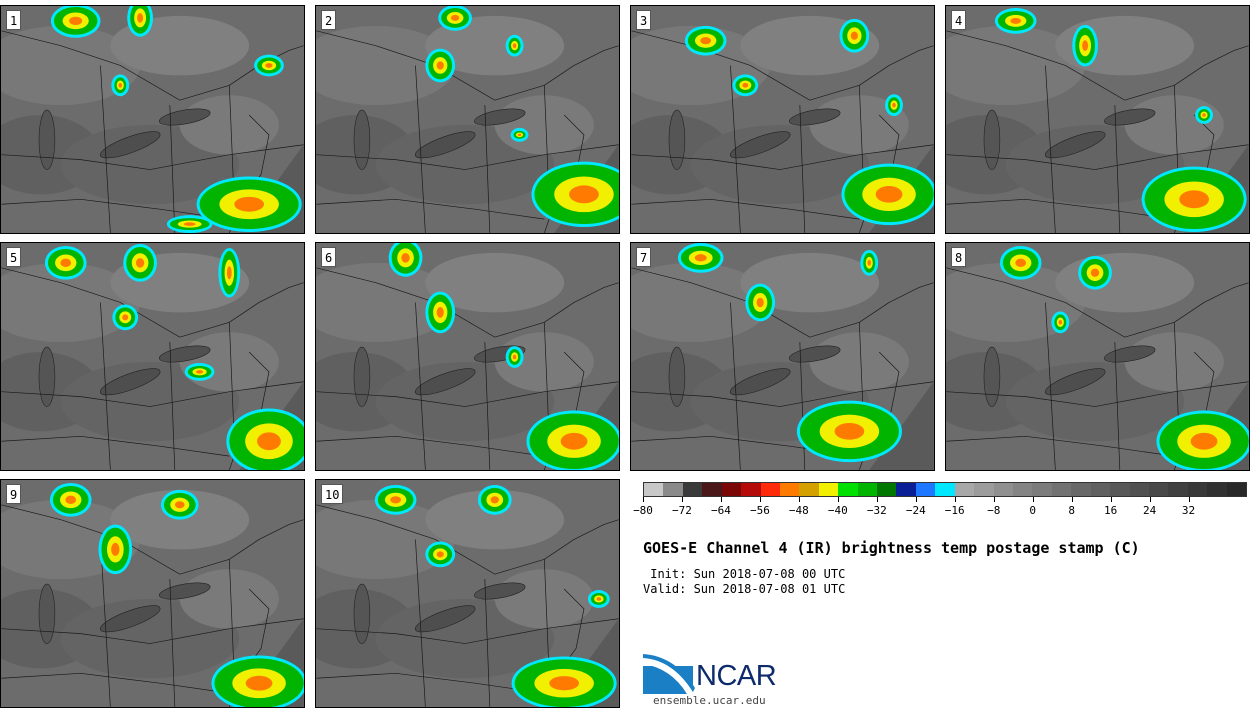 The height and width of the screenshot is (709, 1260). What do you see at coordinates (720, 510) in the screenshot?
I see `colorbar-tick-label: −64` at bounding box center [720, 510].